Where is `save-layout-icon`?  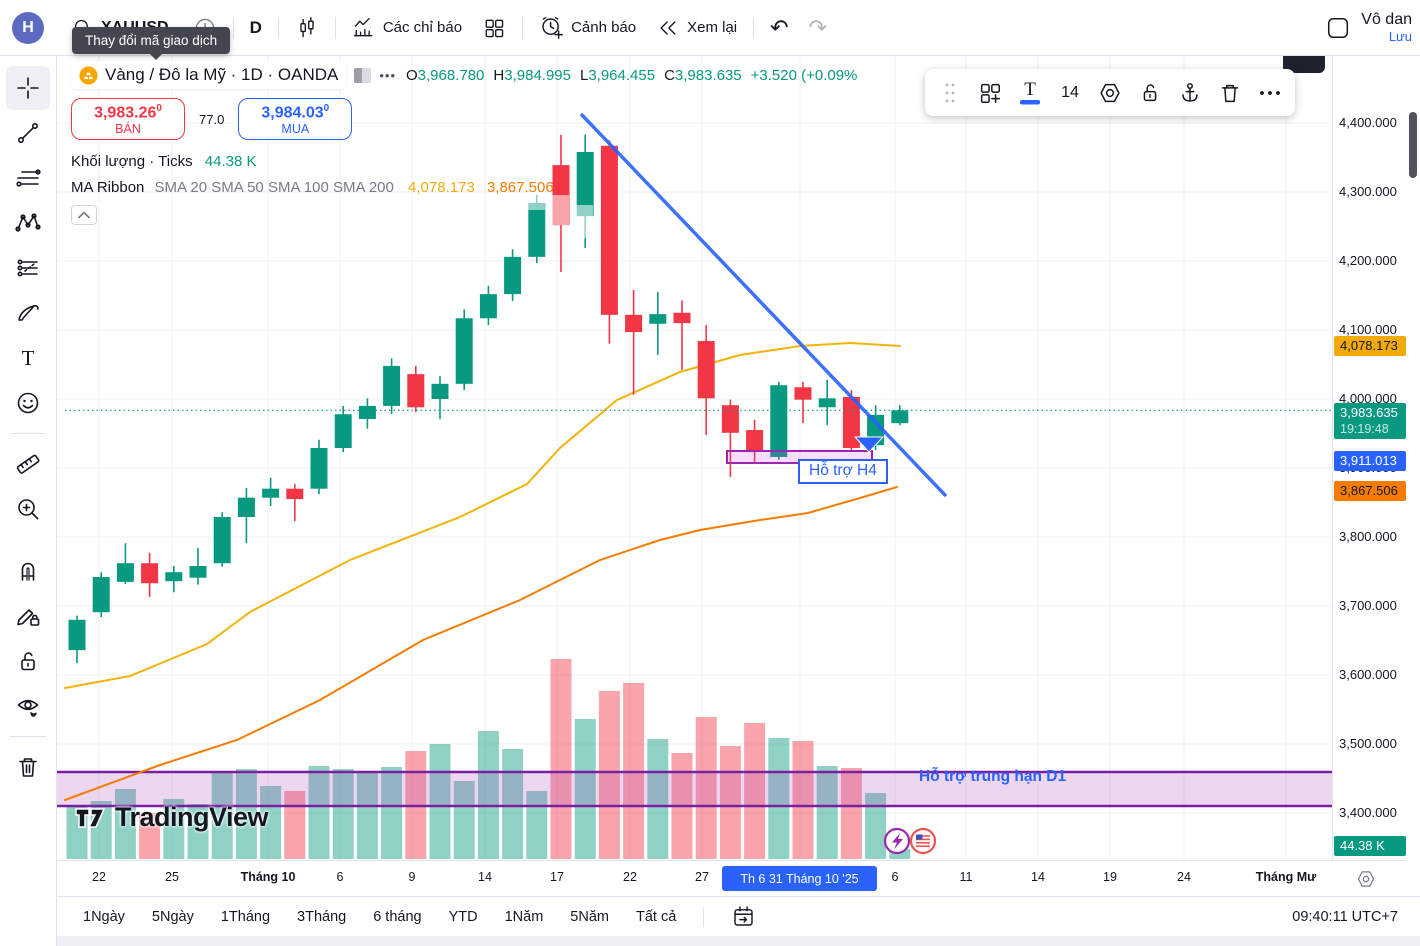 save-layout-icon is located at coordinates (1338, 28).